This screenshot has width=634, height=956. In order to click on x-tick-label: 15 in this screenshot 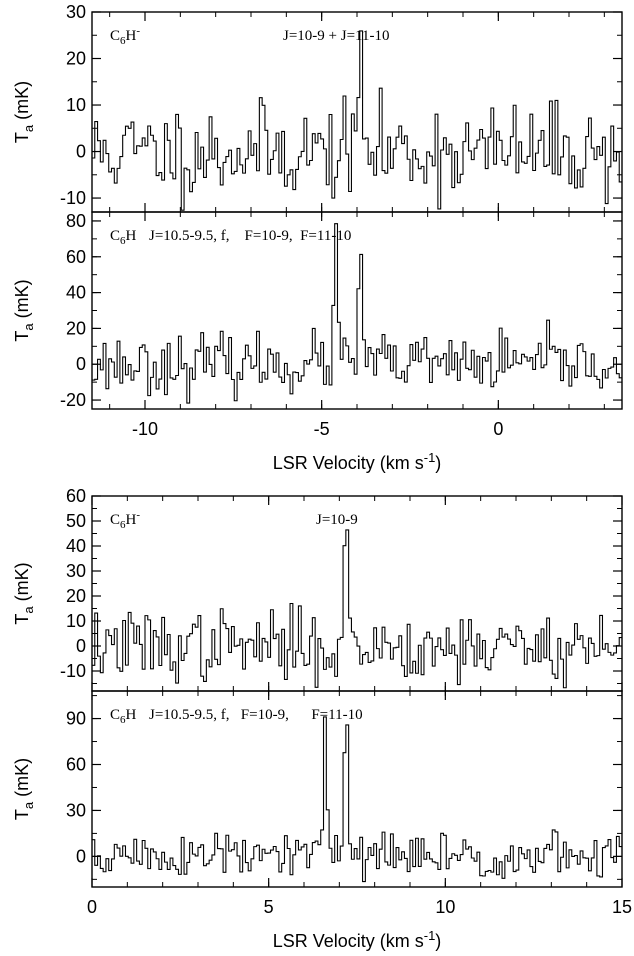, I will do `click(622, 907)`.